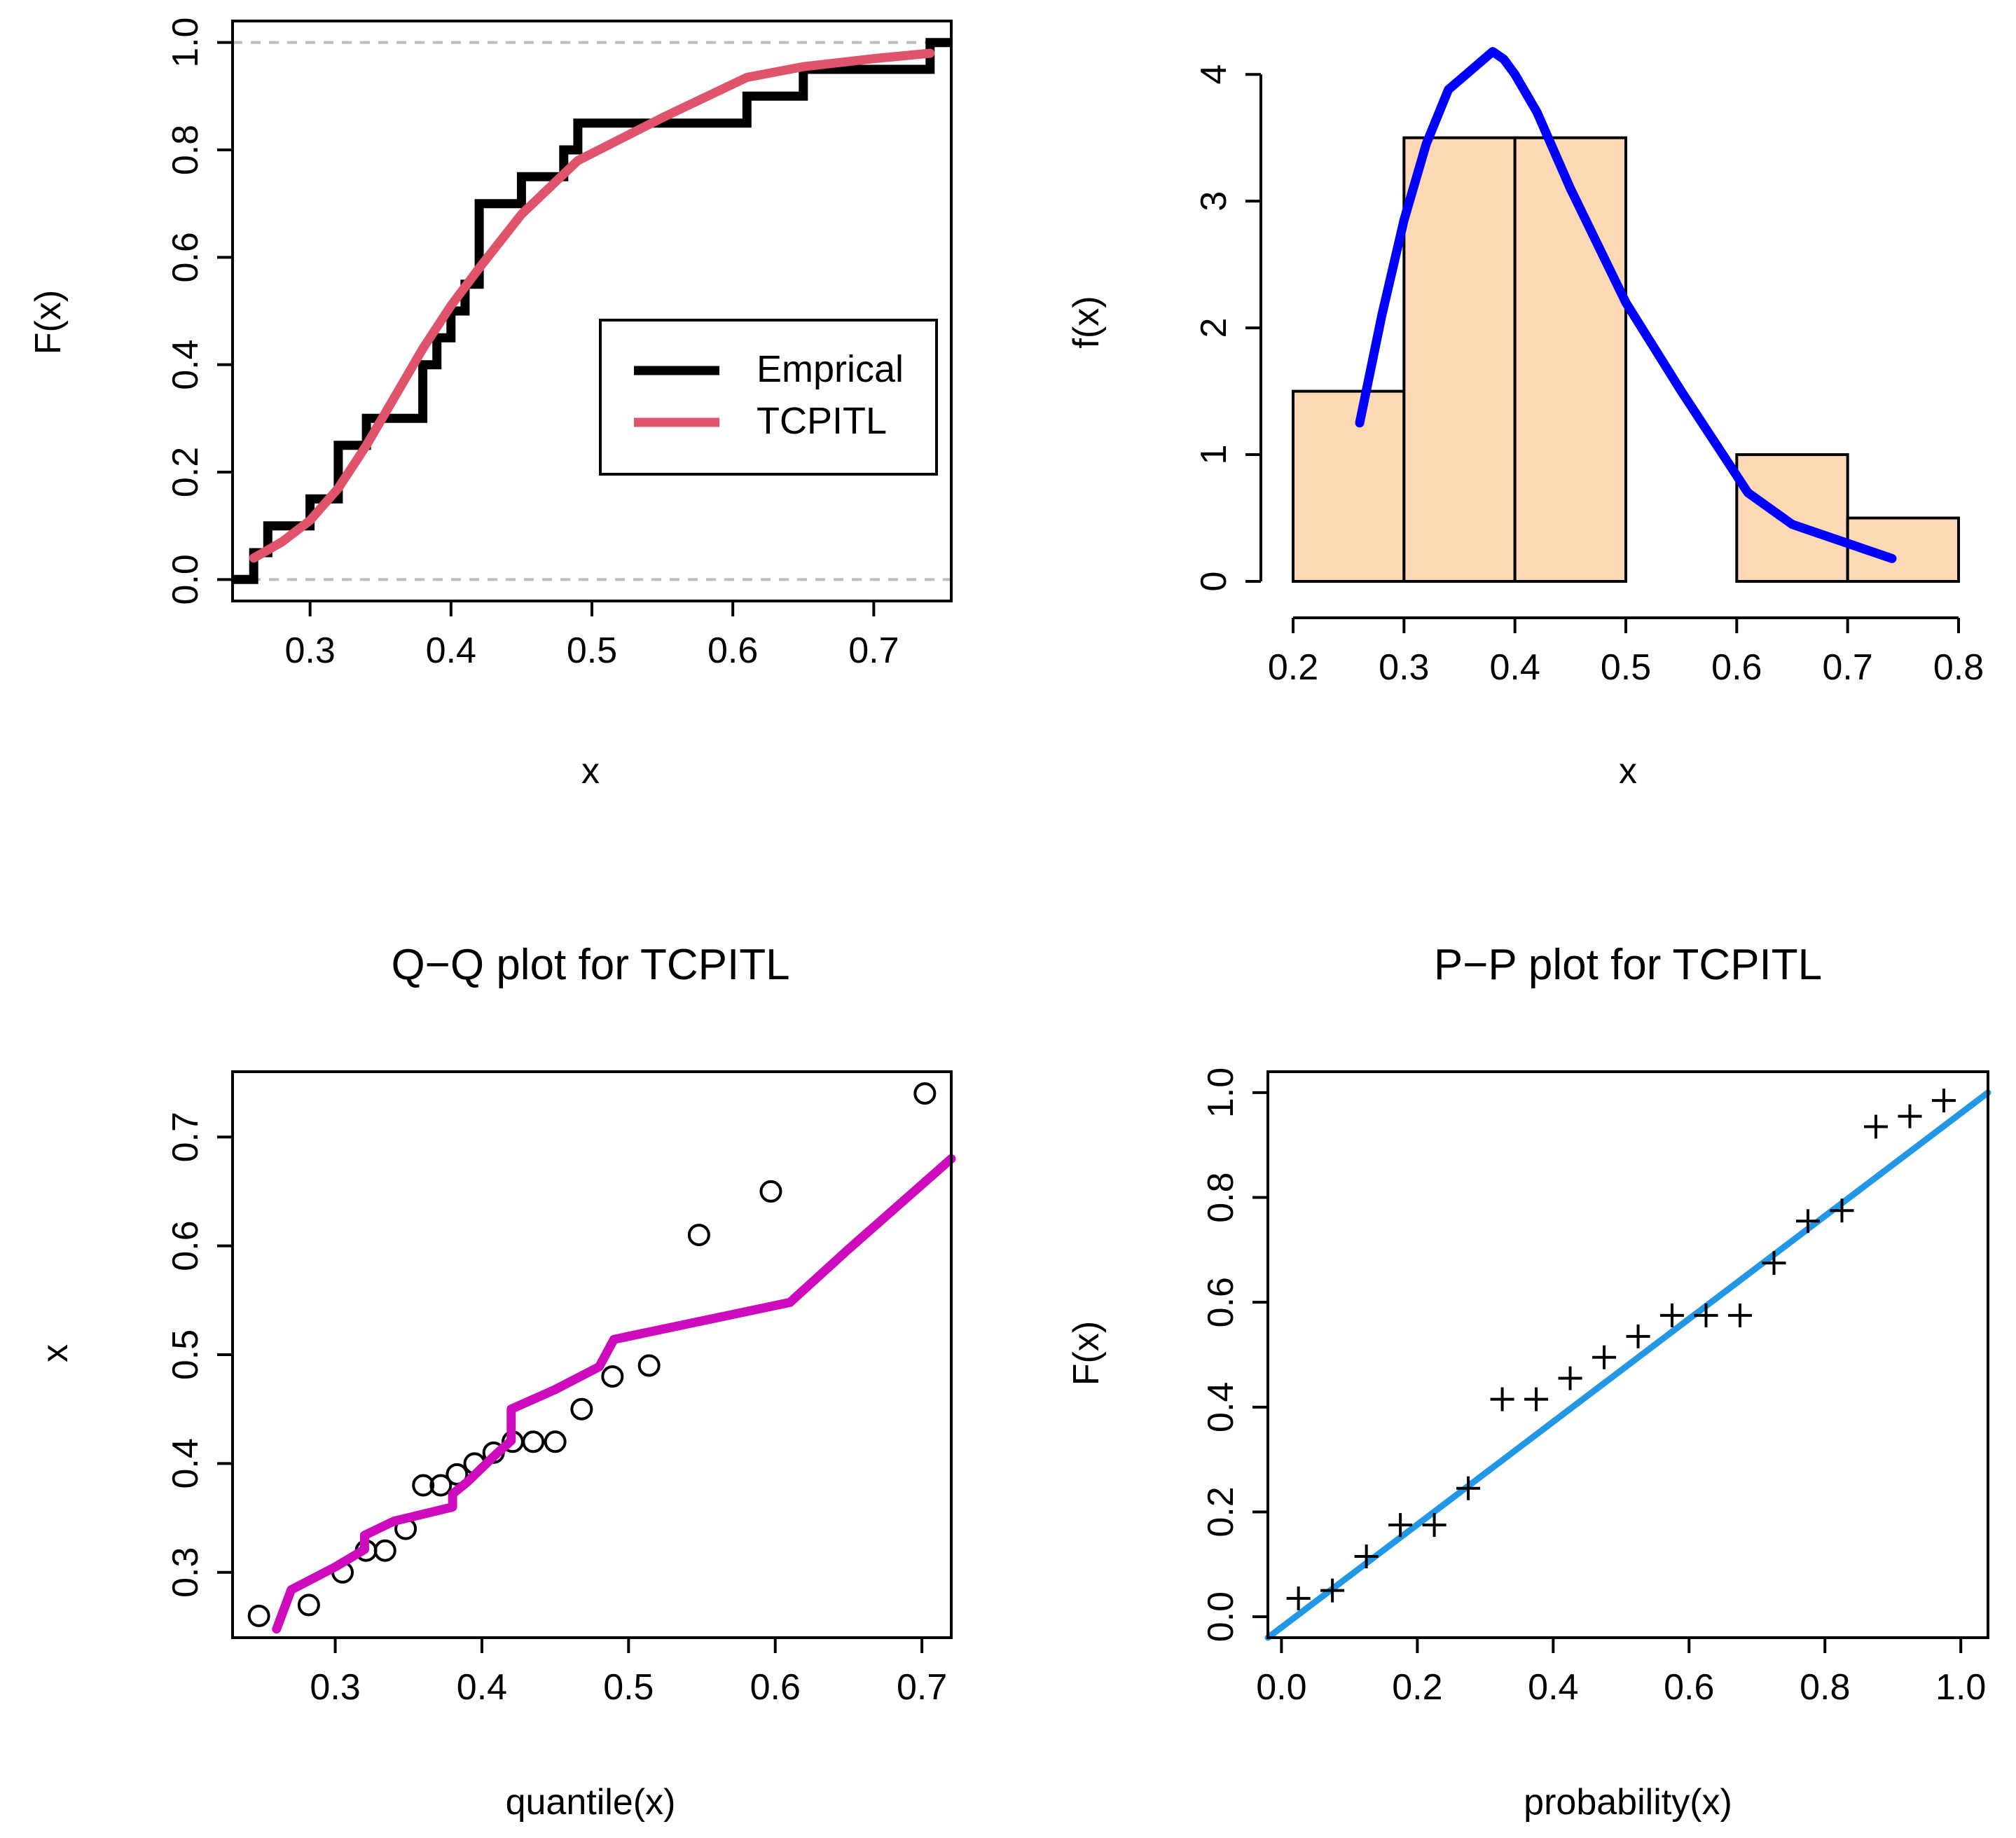 This screenshot has width=2016, height=1838. What do you see at coordinates (591, 1802) in the screenshot?
I see `qq-x-axis-label: quantile(x)` at bounding box center [591, 1802].